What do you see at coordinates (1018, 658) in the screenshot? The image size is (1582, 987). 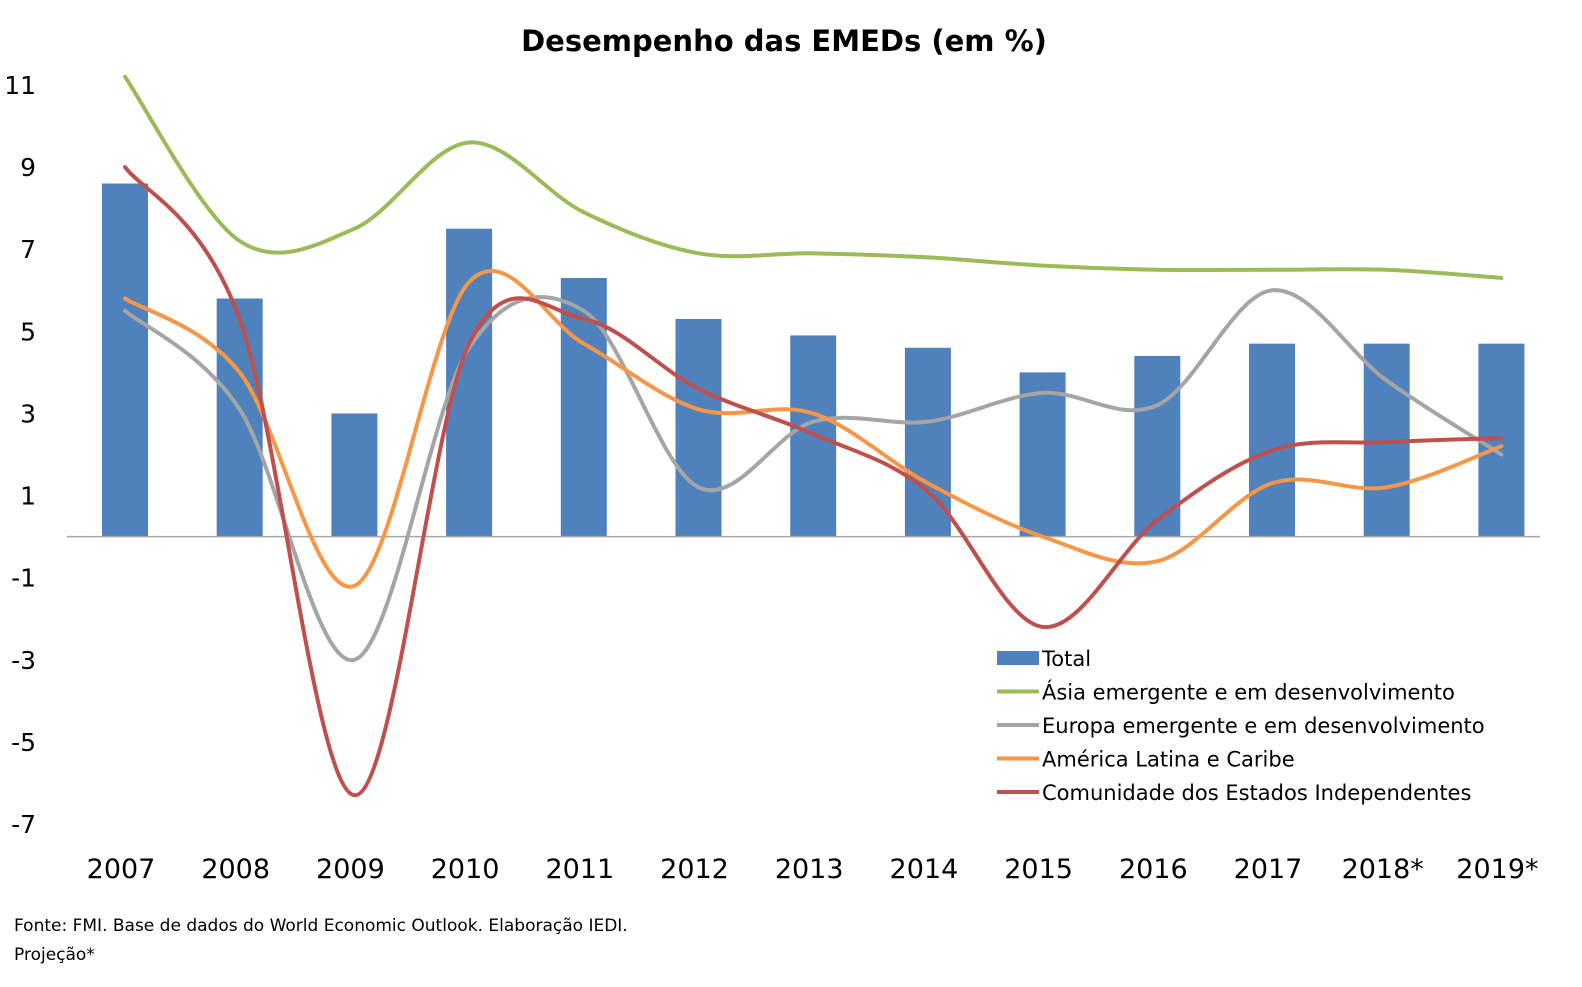 I see `legend-swatch-bar` at bounding box center [1018, 658].